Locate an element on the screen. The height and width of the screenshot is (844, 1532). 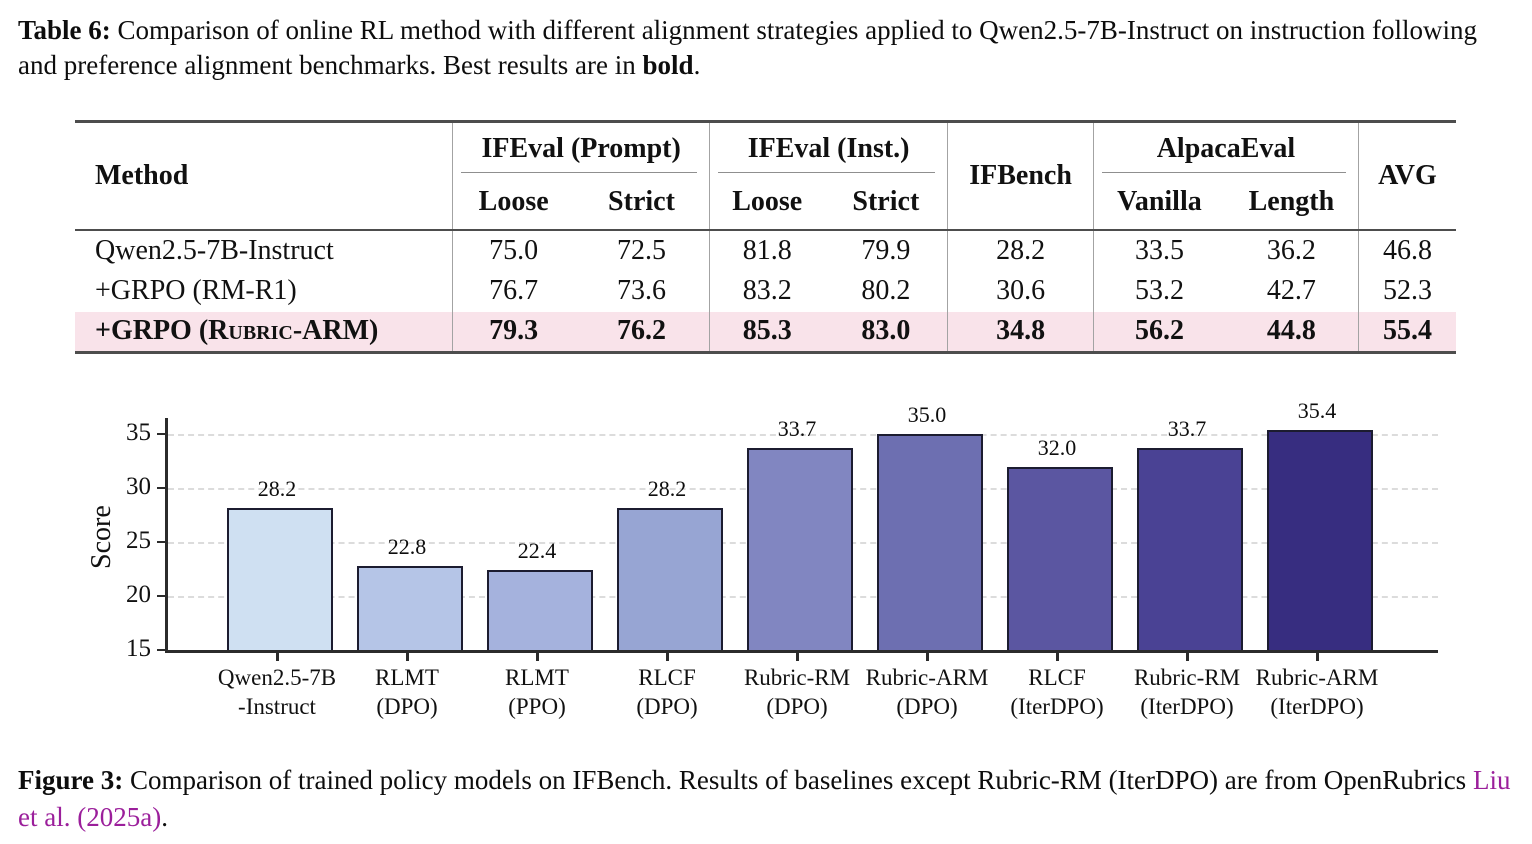
value-cell: 83.2 is located at coordinates (767, 291).